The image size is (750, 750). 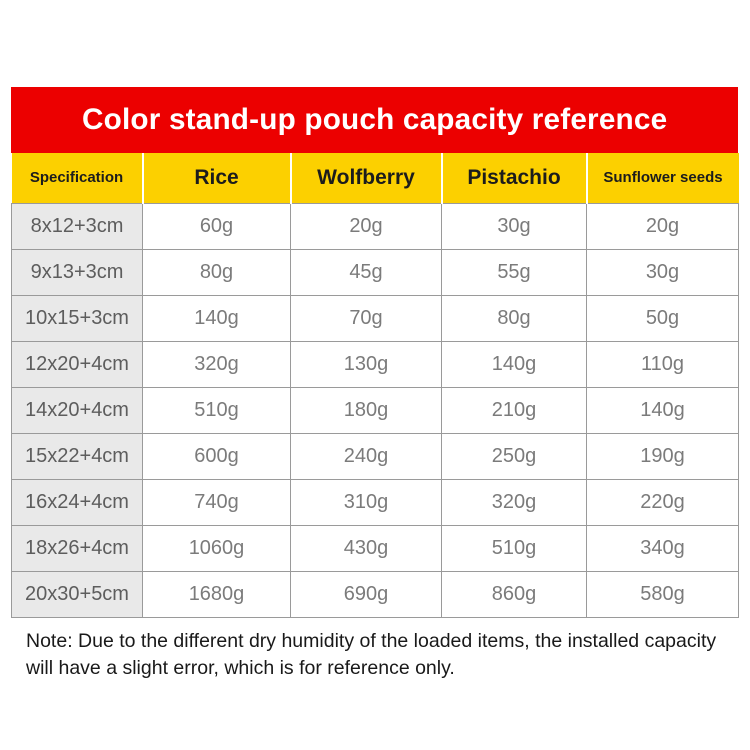 What do you see at coordinates (366, 226) in the screenshot?
I see `cell-wolfberry: 20g` at bounding box center [366, 226].